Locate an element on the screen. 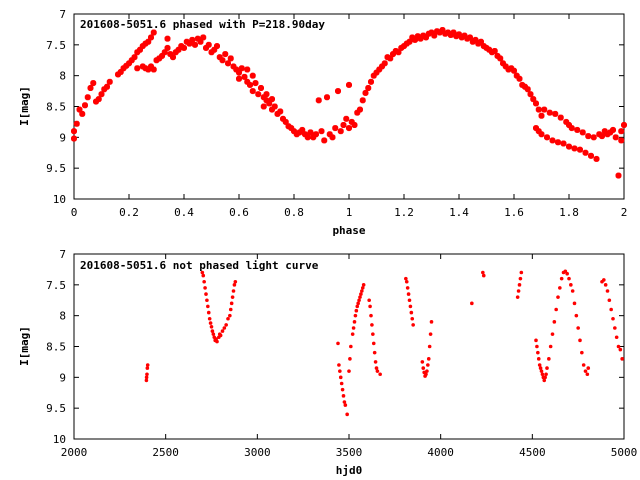 This screenshot has height=480, width=640. phased-y-tick-label: 8.5 is located at coordinates (56, 107).